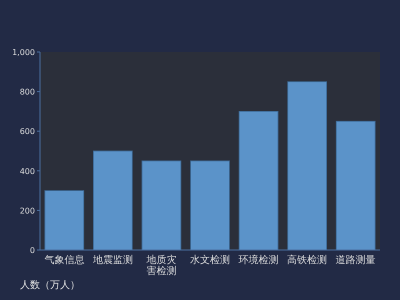 The height and width of the screenshot is (300, 400). What do you see at coordinates (112, 260) in the screenshot?
I see `x-tick-label: 地震监测` at bounding box center [112, 260].